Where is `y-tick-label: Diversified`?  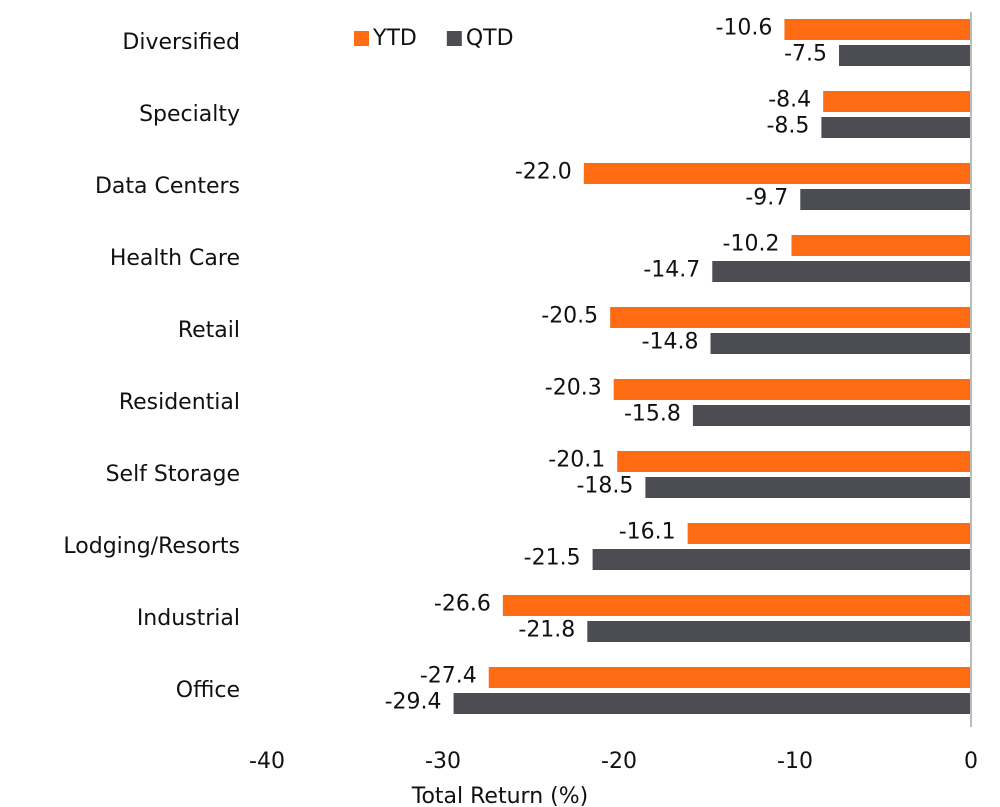 y-tick-label: Diversified is located at coordinates (181, 42).